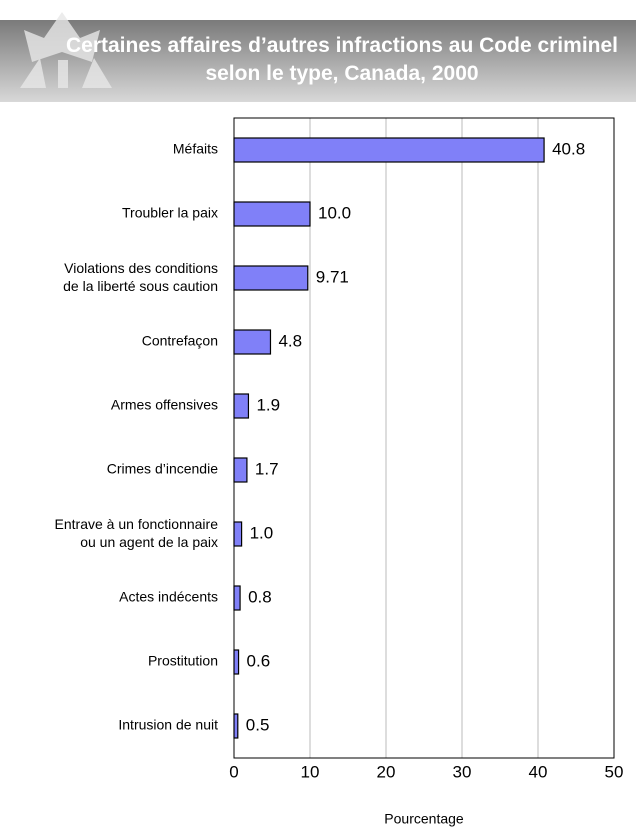  Describe the element at coordinates (260, 596) in the screenshot. I see `value-label: 0.8` at that location.